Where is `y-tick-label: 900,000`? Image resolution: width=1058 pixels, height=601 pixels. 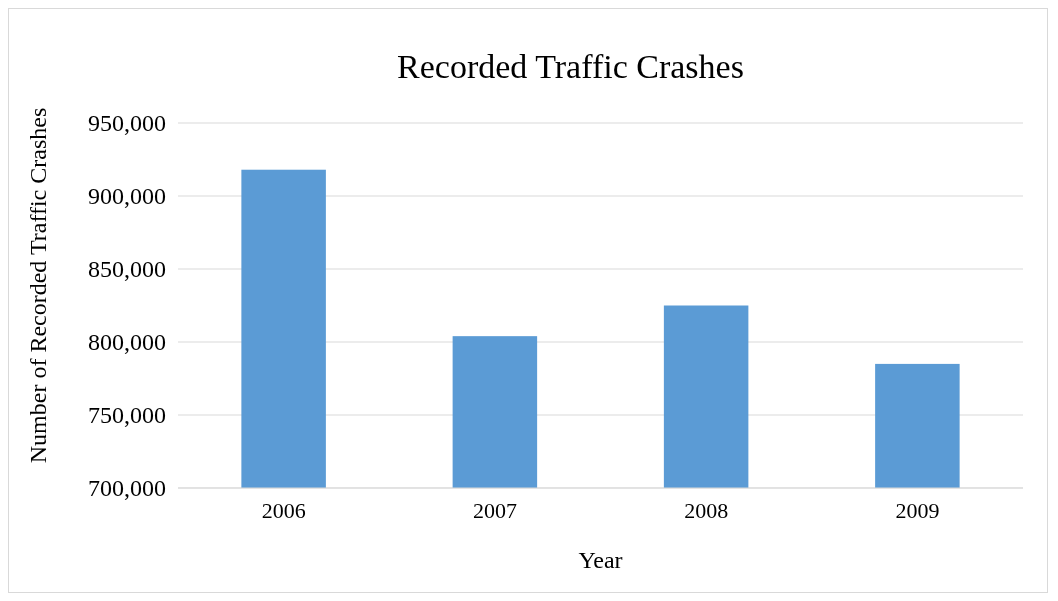 y-tick-label: 900,000 is located at coordinates (127, 196).